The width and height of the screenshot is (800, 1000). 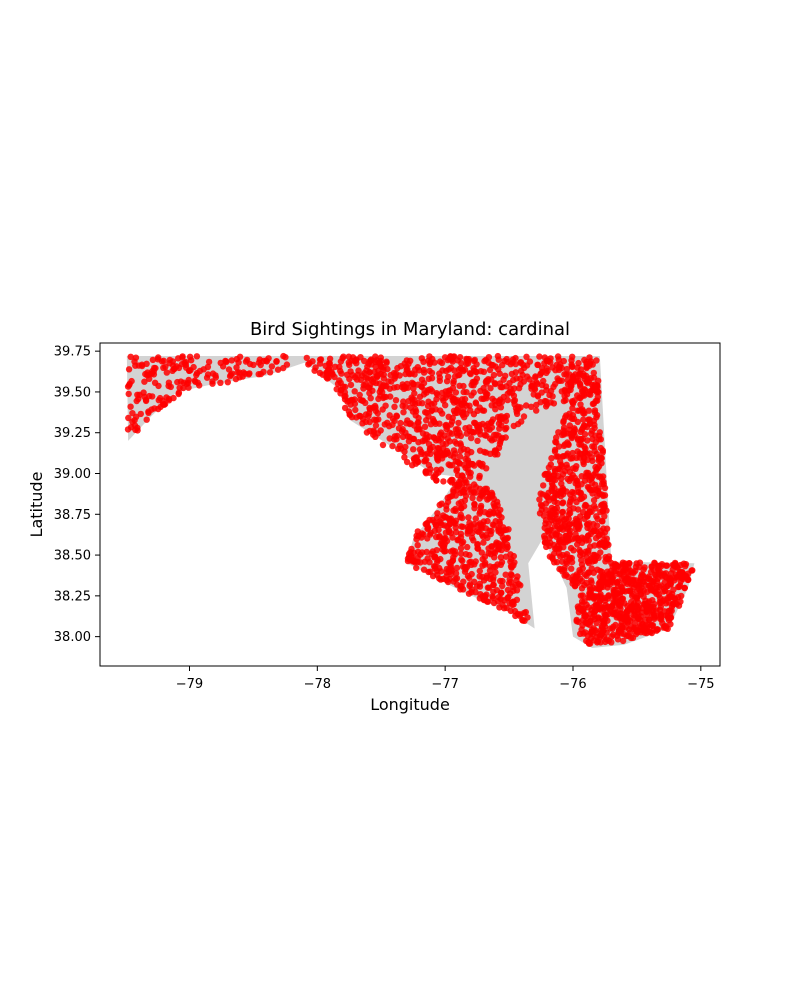 I want to click on y-tick-label: 38.50, so click(x=72, y=556).